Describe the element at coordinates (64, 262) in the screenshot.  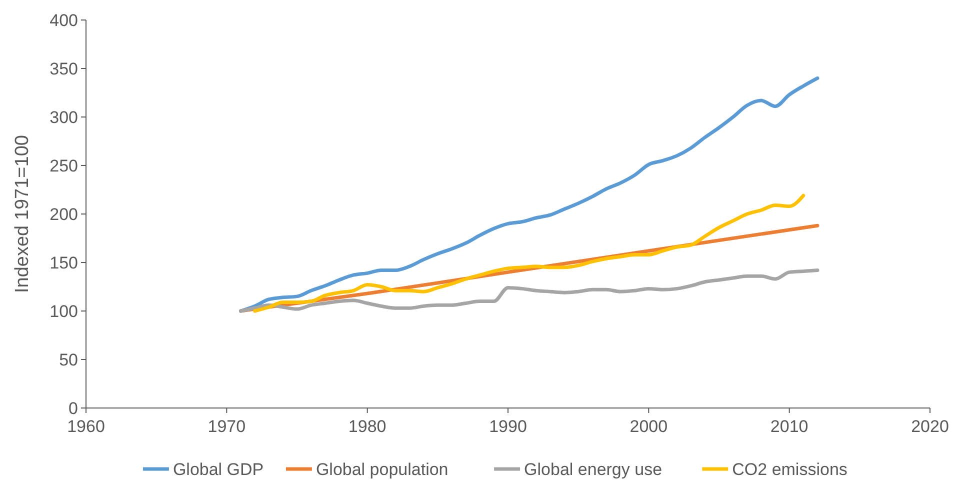
I see `y-tick-label: 150` at that location.